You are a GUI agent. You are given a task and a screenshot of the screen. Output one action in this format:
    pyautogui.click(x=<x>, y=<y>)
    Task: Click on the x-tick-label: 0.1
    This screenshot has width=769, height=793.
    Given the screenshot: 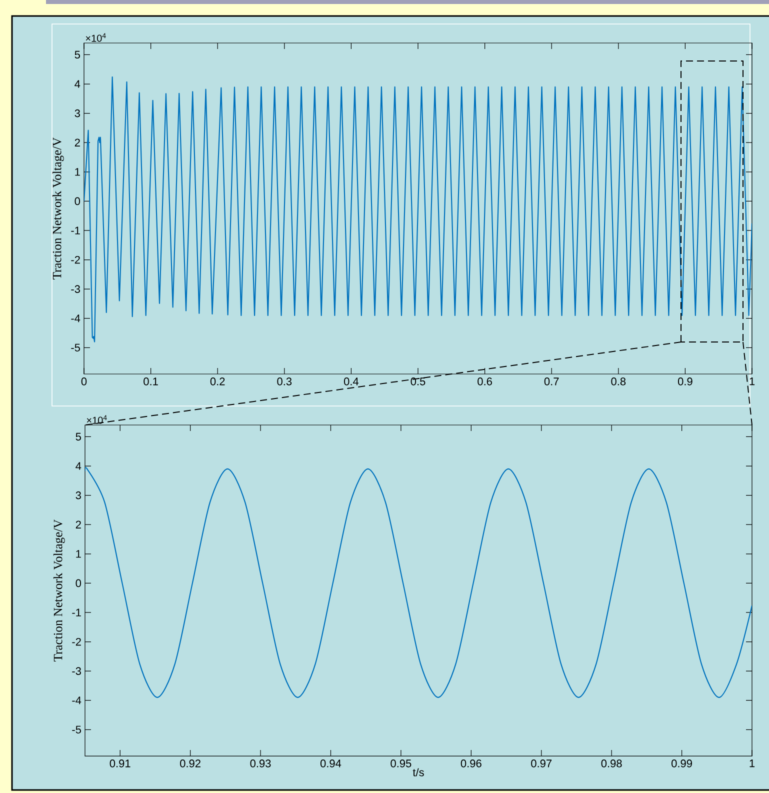 What is the action you would take?
    pyautogui.click(x=151, y=382)
    